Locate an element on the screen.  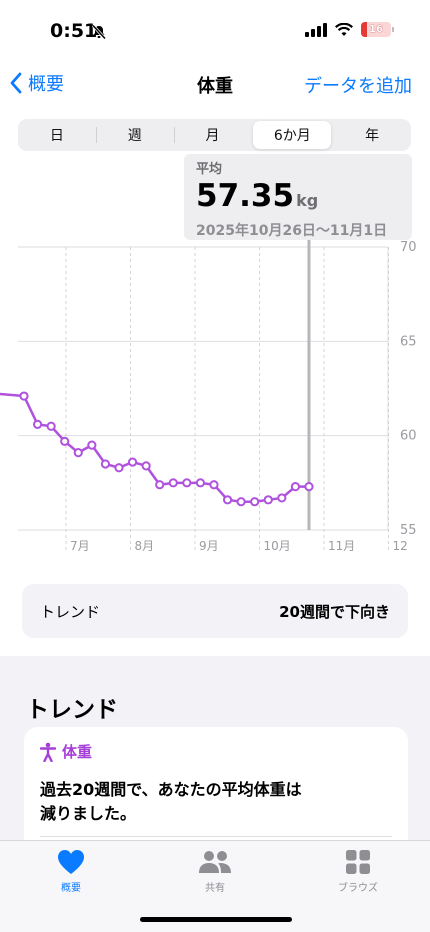
y-tick-label: 60 is located at coordinates (408, 436).